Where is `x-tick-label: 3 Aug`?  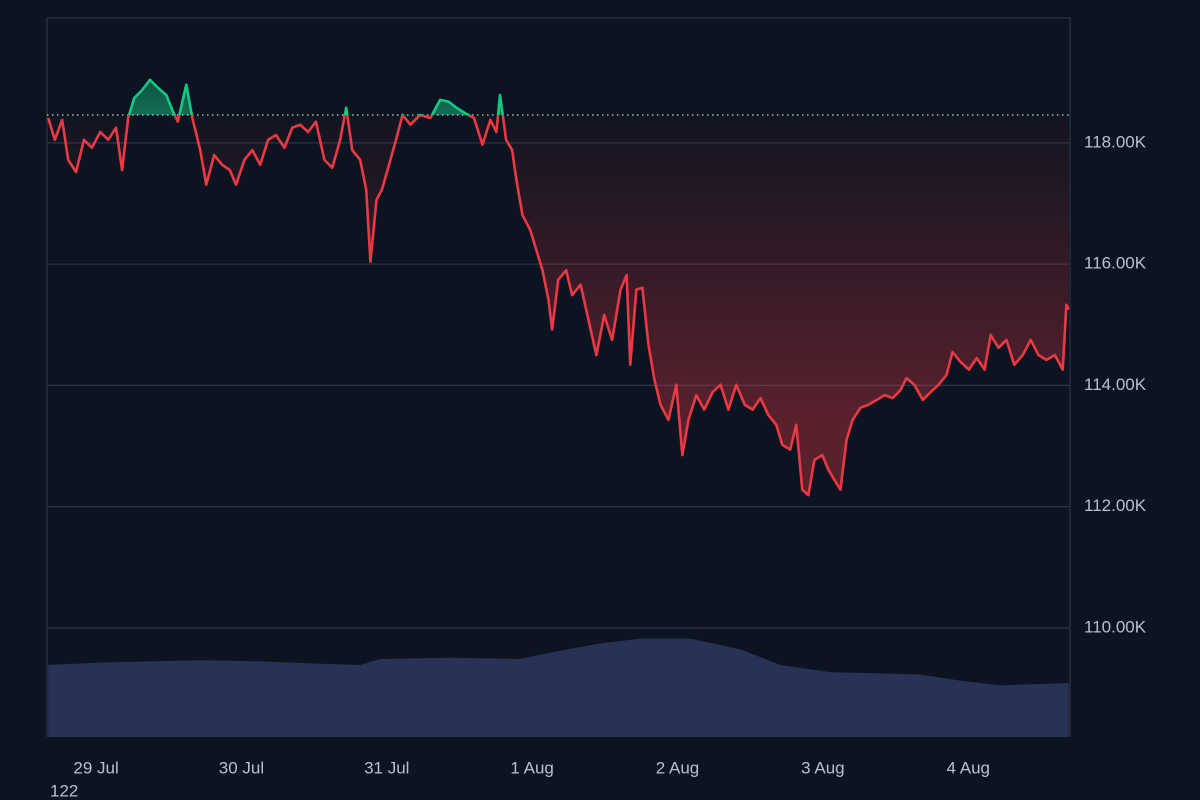 x-tick-label: 3 Aug is located at coordinates (823, 767).